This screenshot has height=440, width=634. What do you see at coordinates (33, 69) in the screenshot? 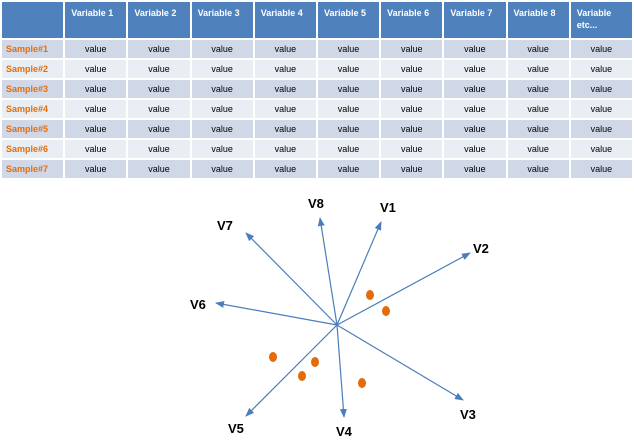
I see `row-label: Sample#2` at bounding box center [33, 69].